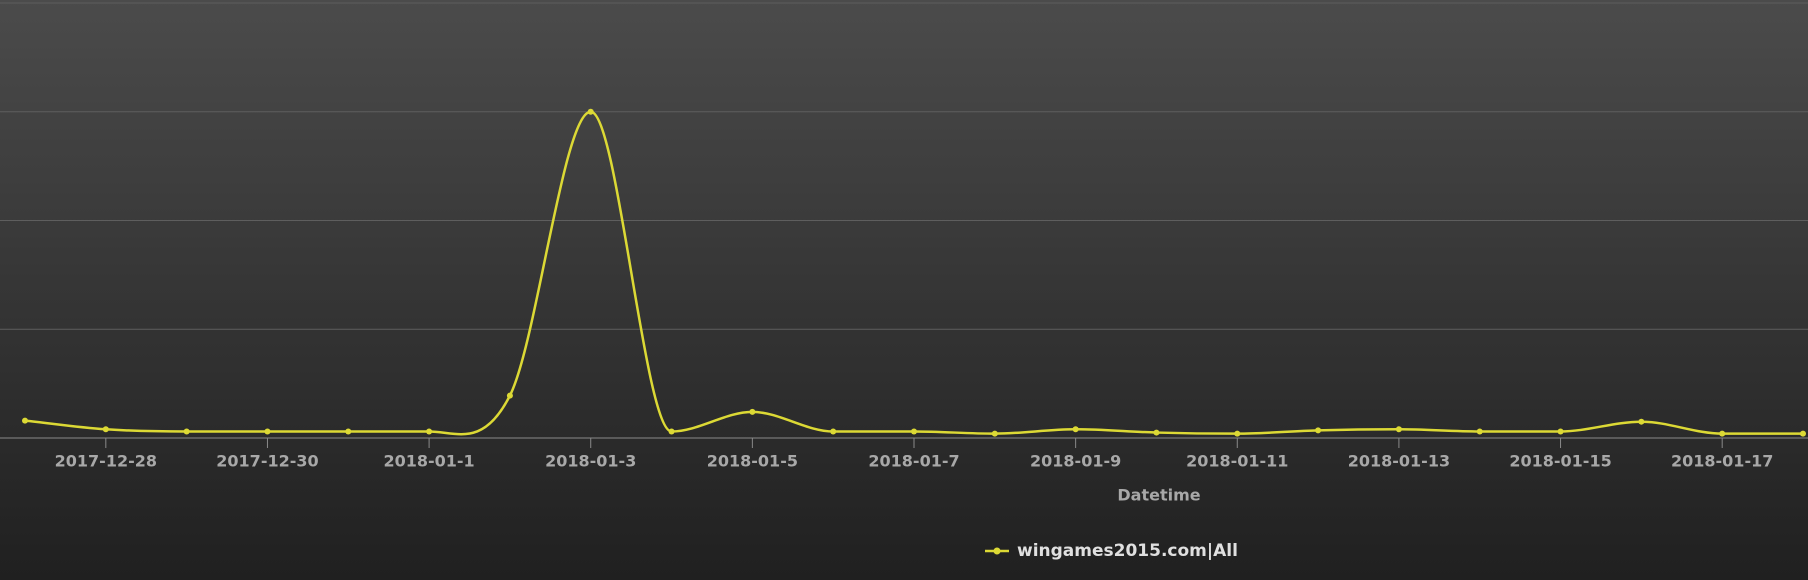 This screenshot has height=580, width=1808. Describe the element at coordinates (1075, 461) in the screenshot. I see `x-tick-label: 2018-01-9` at that location.